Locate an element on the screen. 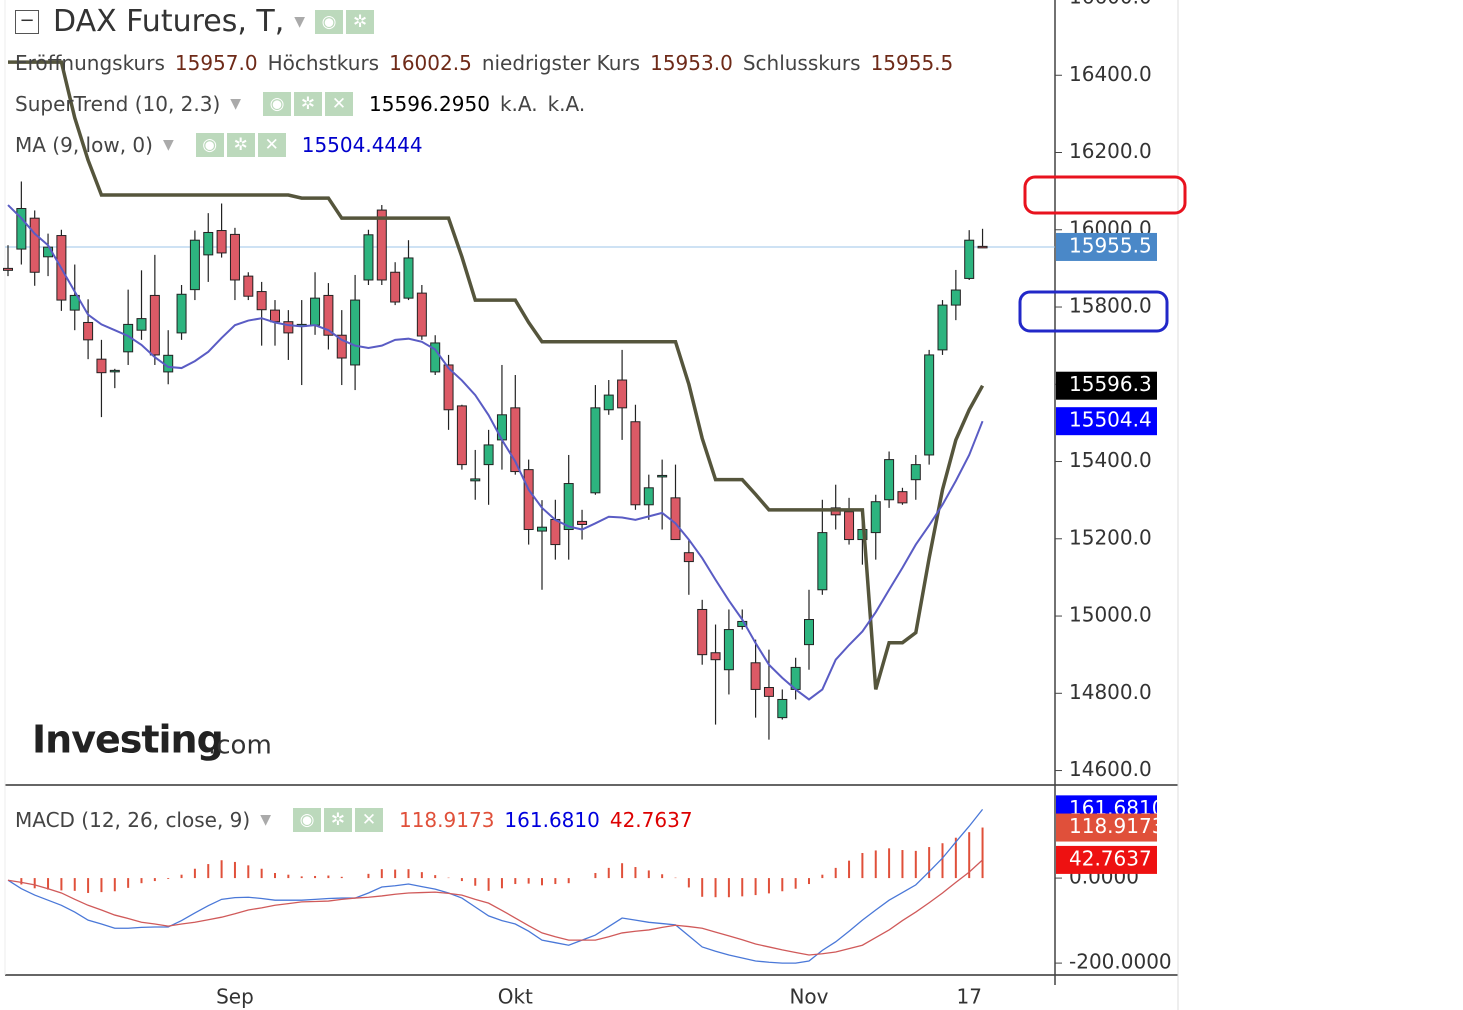 This screenshot has height=1010, width=1463. ohlc-name: niedrigster Kurs is located at coordinates (561, 63).